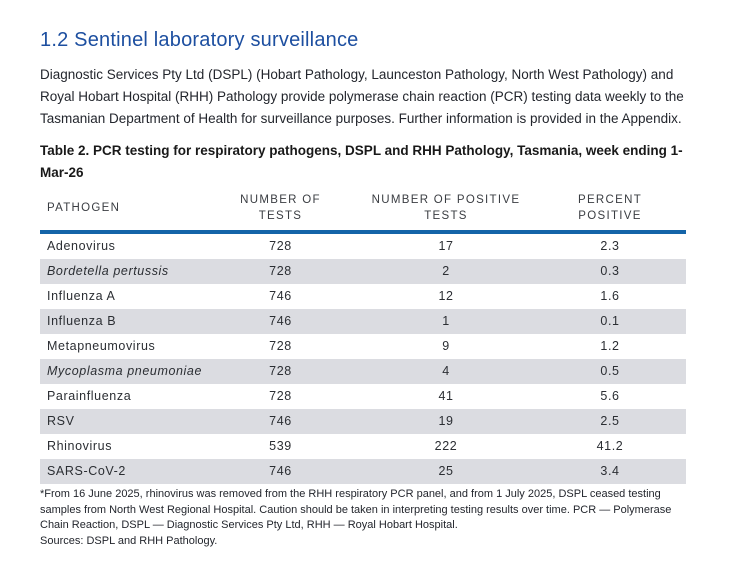 The width and height of the screenshot is (729, 569). Describe the element at coordinates (446, 446) in the screenshot. I see `positive-cell: 222` at that location.